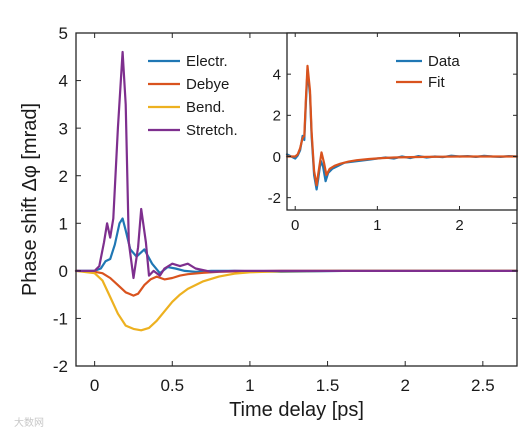 Image resolution: width=521 pixels, height=430 pixels. I want to click on main-legend-label: Stretch., so click(212, 130).